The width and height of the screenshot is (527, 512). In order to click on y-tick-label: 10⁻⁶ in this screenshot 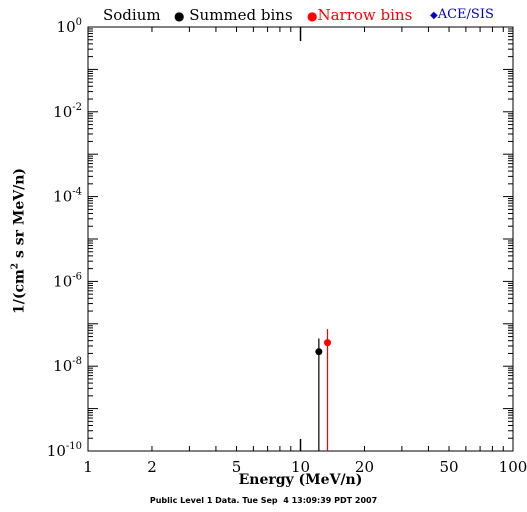, I will do `click(67, 280)`.